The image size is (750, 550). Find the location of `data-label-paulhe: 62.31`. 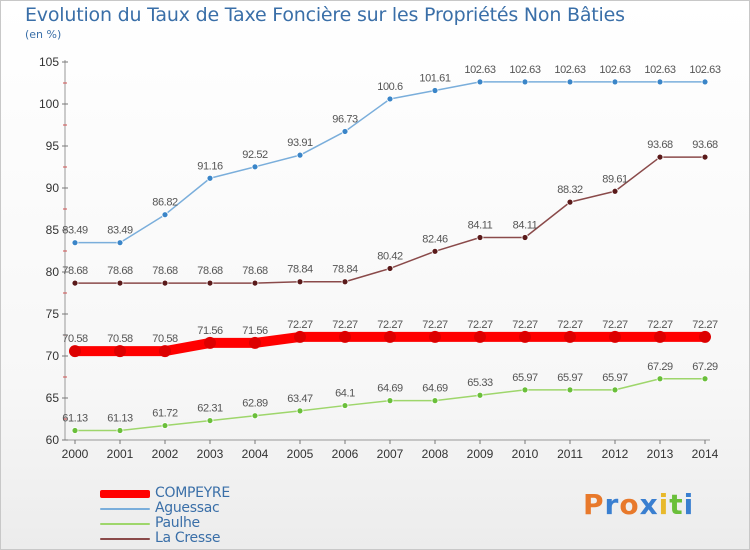

data-label-paulhe: 62.31 is located at coordinates (210, 409).